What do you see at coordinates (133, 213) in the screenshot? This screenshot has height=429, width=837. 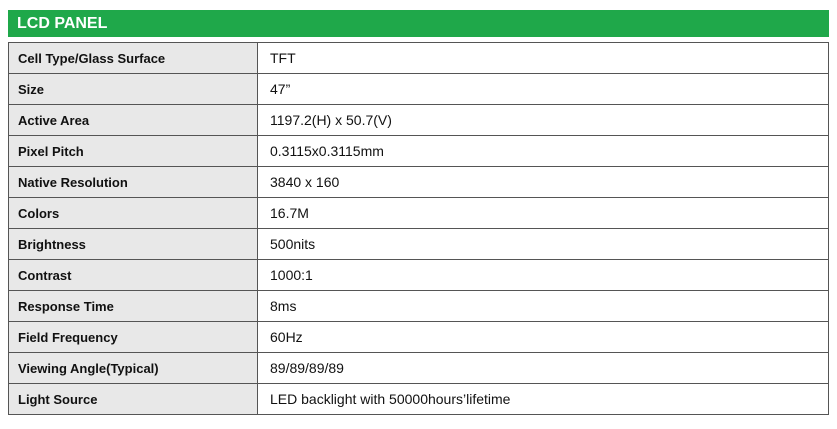 I see `spec-label: Colors` at bounding box center [133, 213].